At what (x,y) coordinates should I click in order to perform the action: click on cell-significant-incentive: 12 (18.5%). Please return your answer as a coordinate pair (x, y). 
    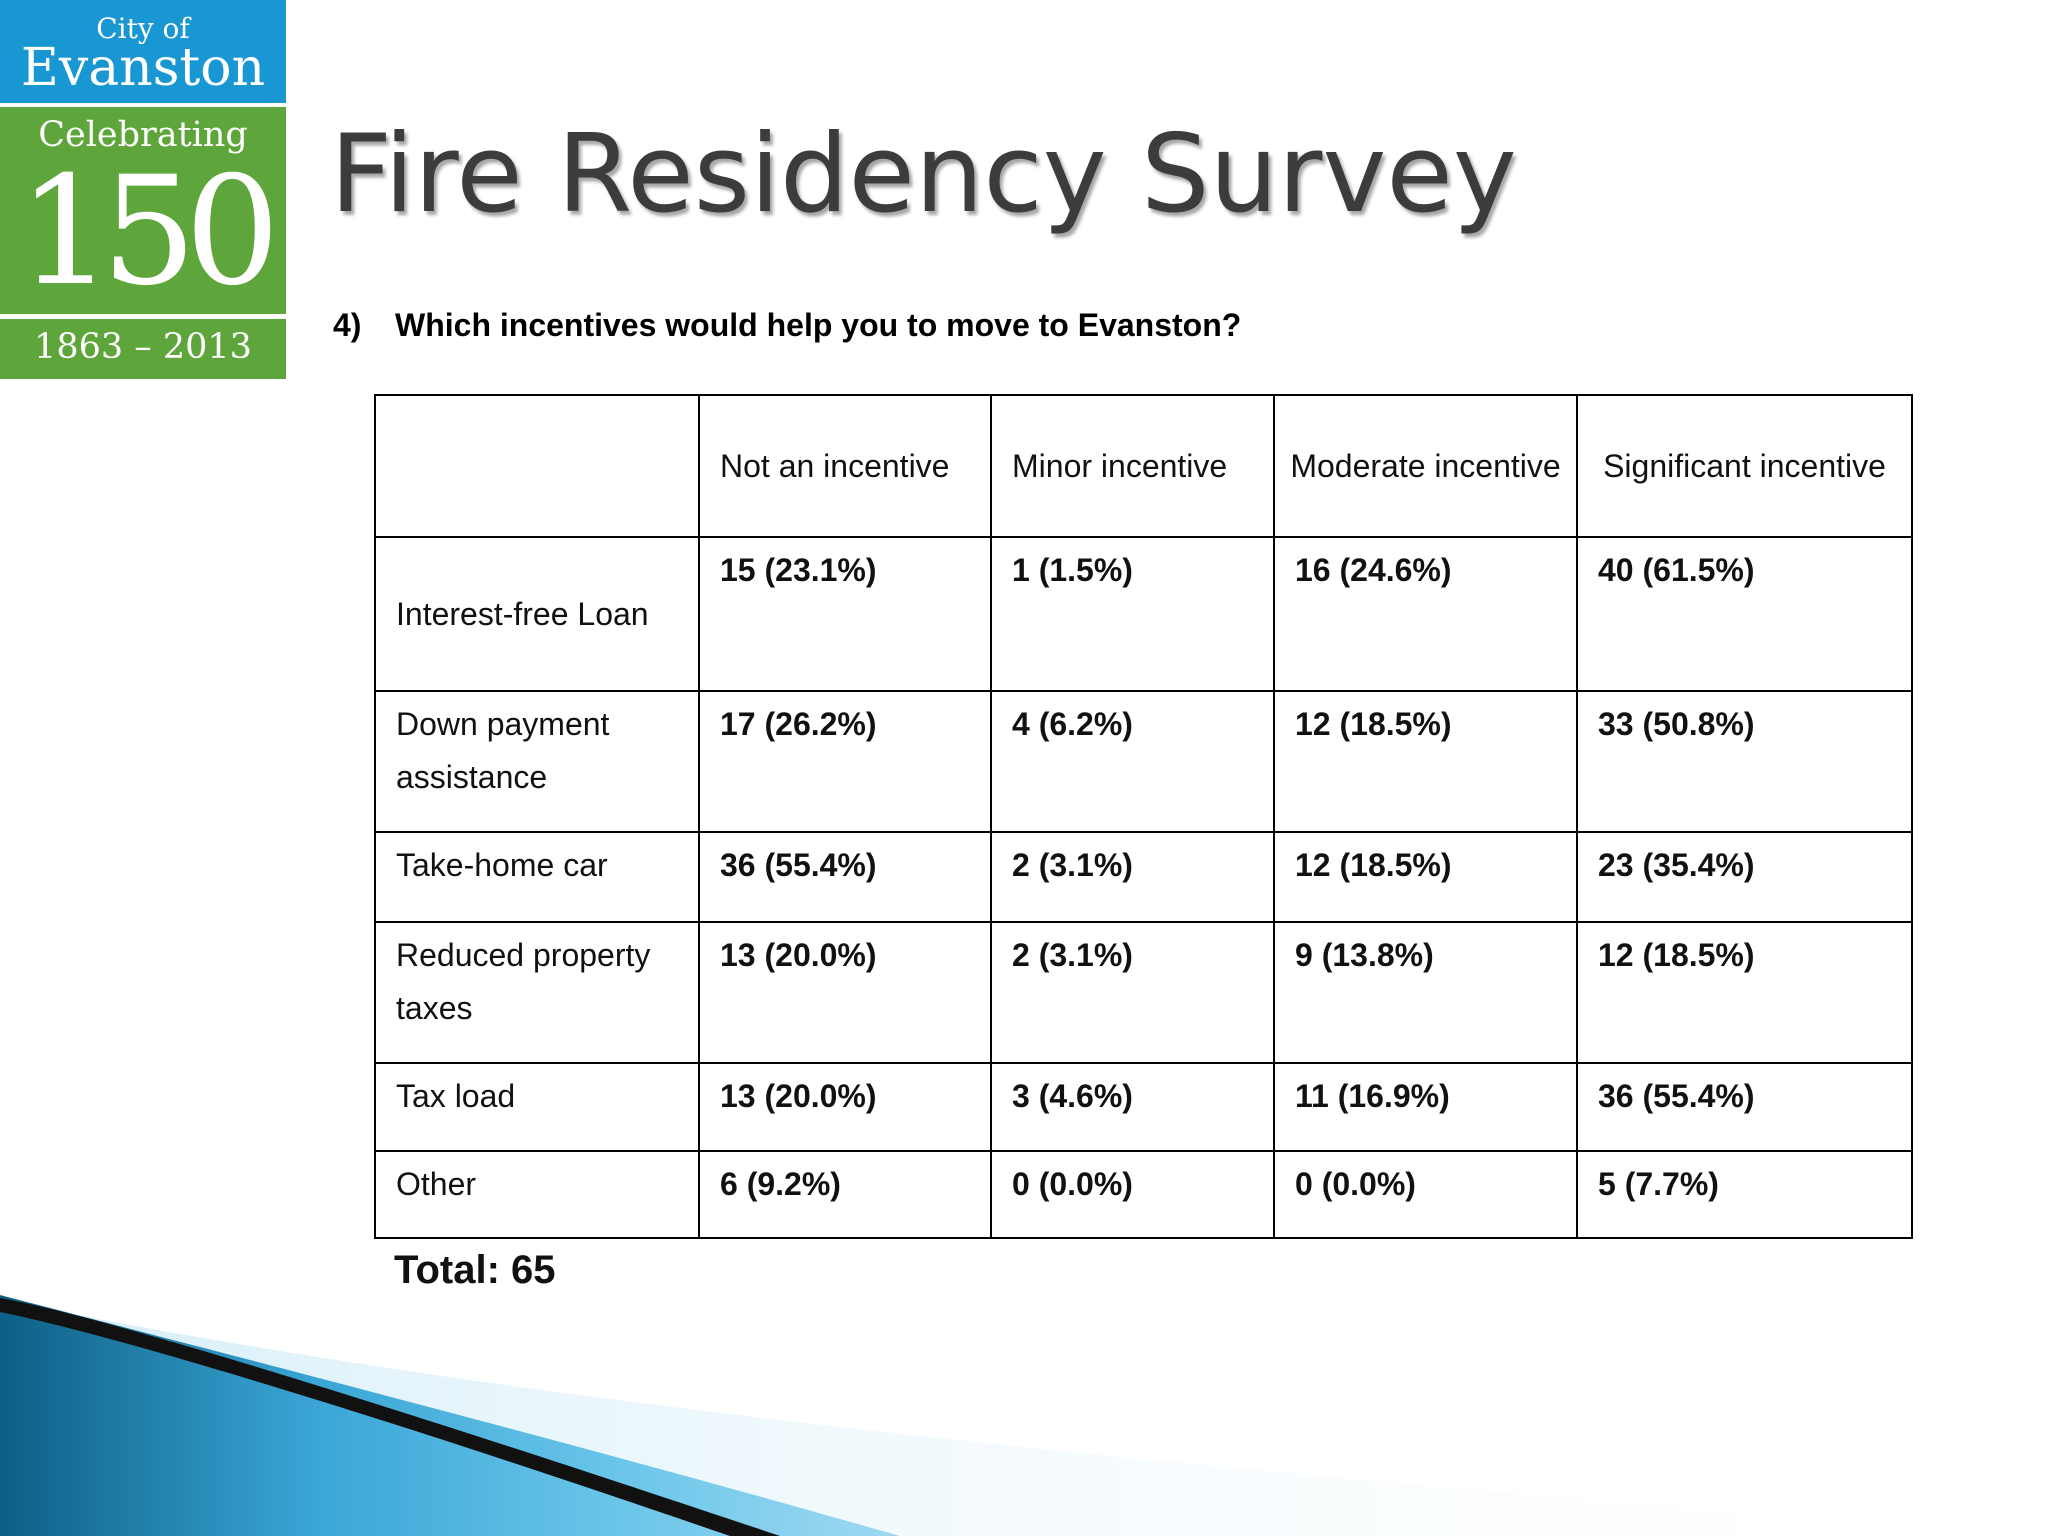
    Looking at the image, I should click on (1744, 992).